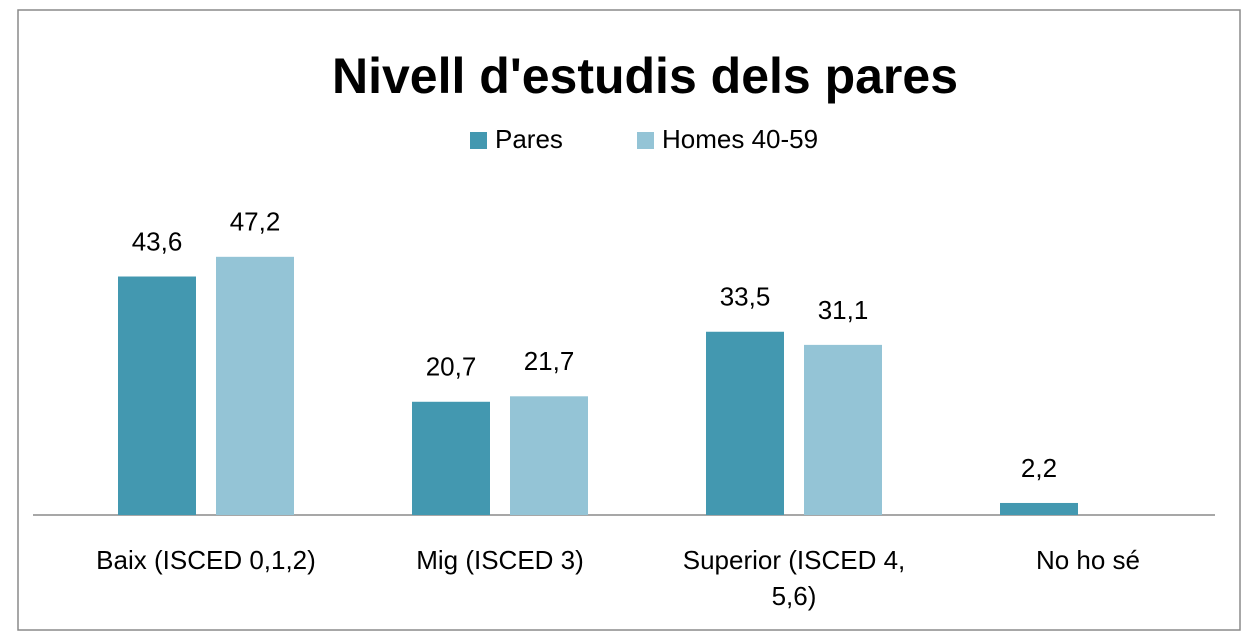  What do you see at coordinates (745, 297) in the screenshot?
I see `value-label: 33,5` at bounding box center [745, 297].